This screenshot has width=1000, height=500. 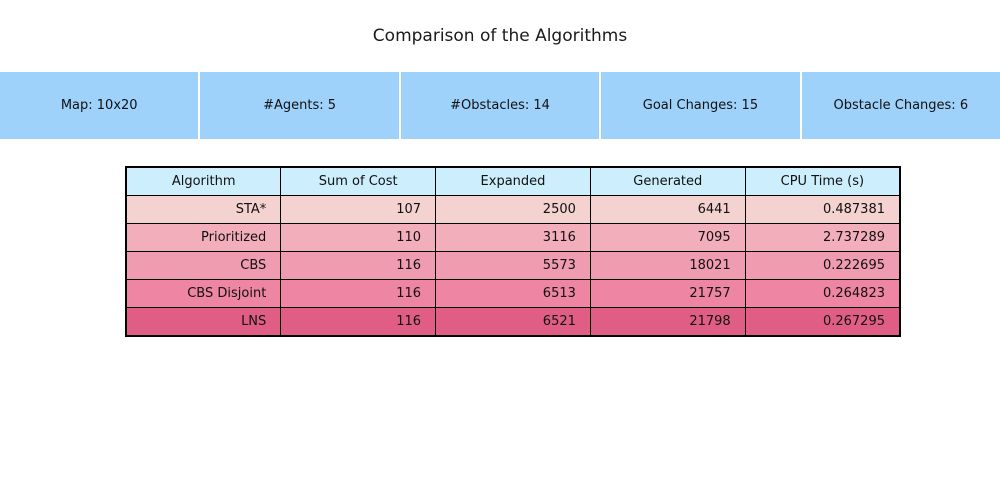 I want to click on table-row: LNS 116 6521 21798 0.267295, so click(x=513, y=322).